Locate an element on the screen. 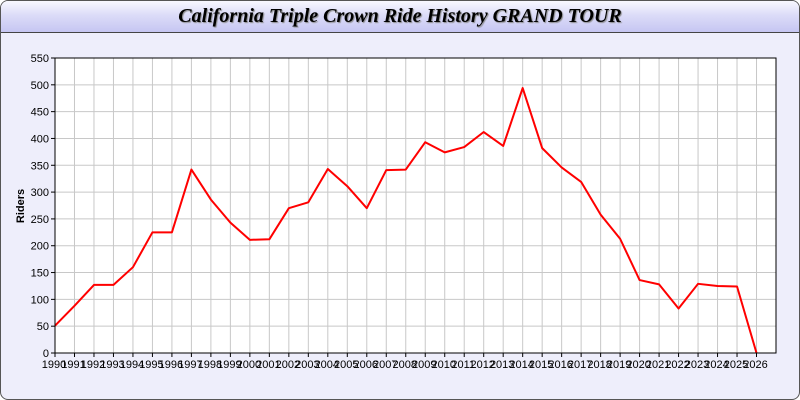 The image size is (800, 400). x-tick-label: 2016 is located at coordinates (560, 365).